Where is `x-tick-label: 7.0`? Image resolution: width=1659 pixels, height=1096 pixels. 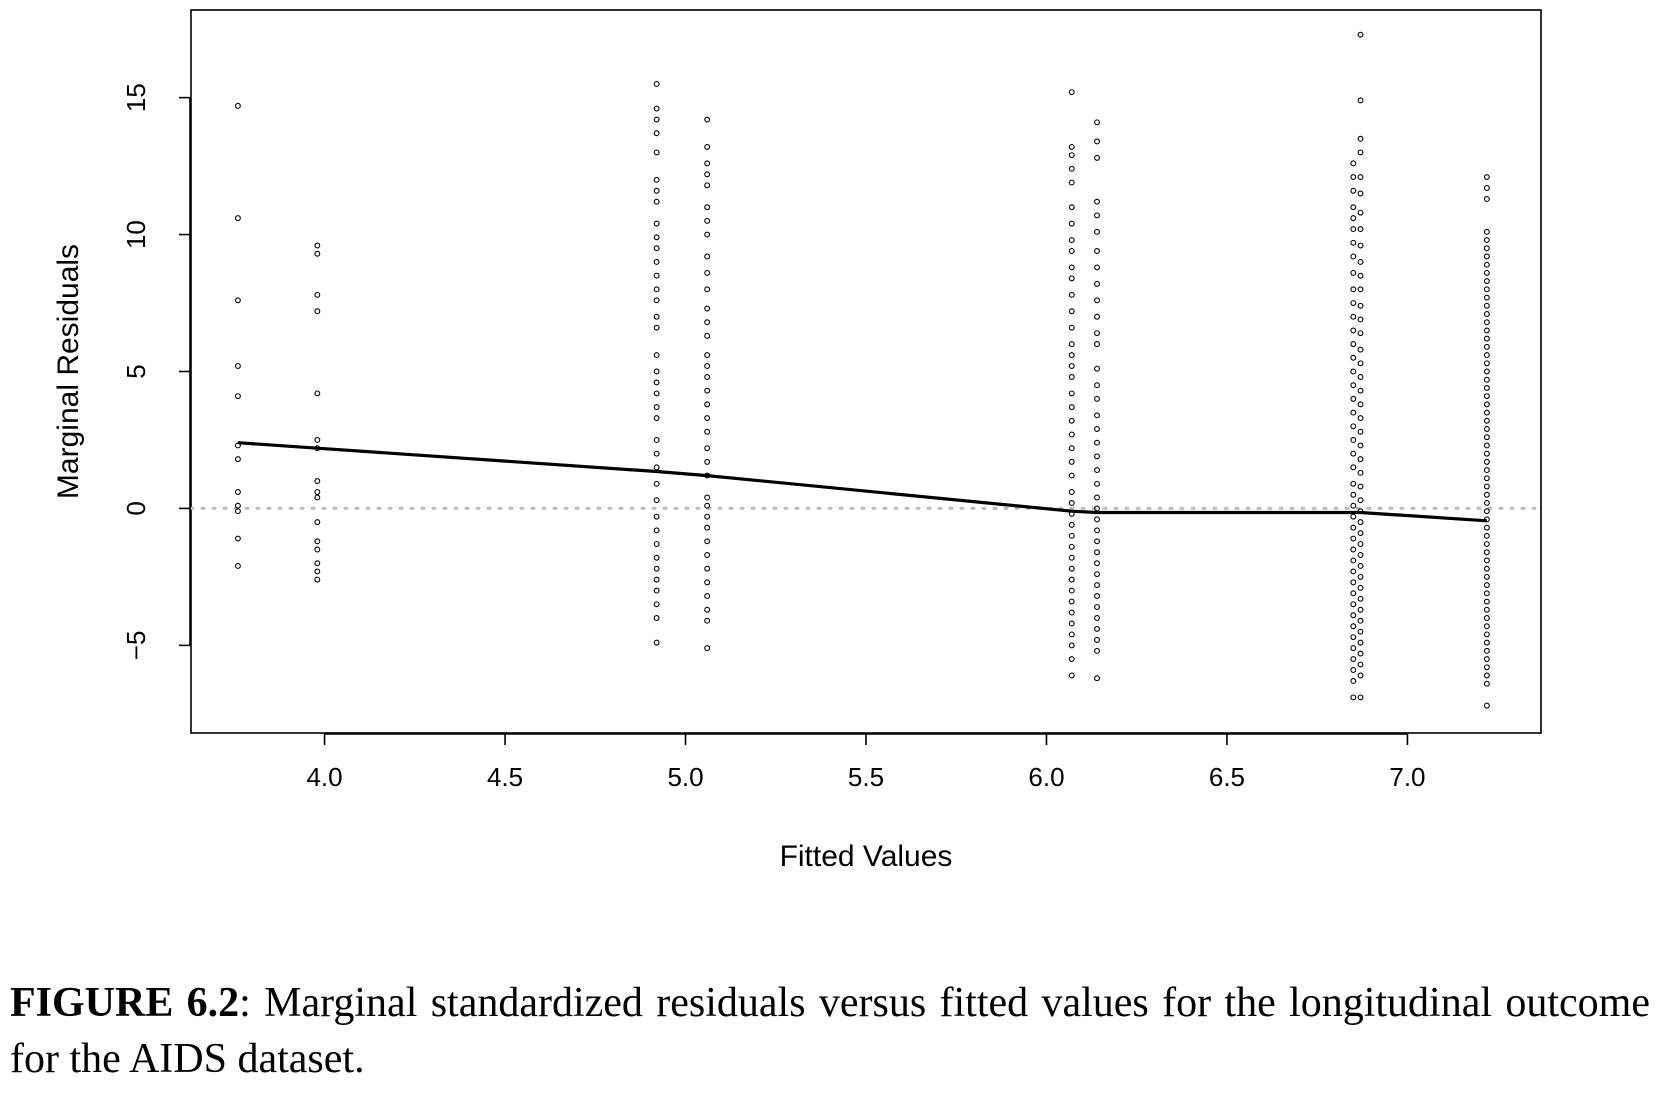
x-tick-label: 7.0 is located at coordinates (1407, 777).